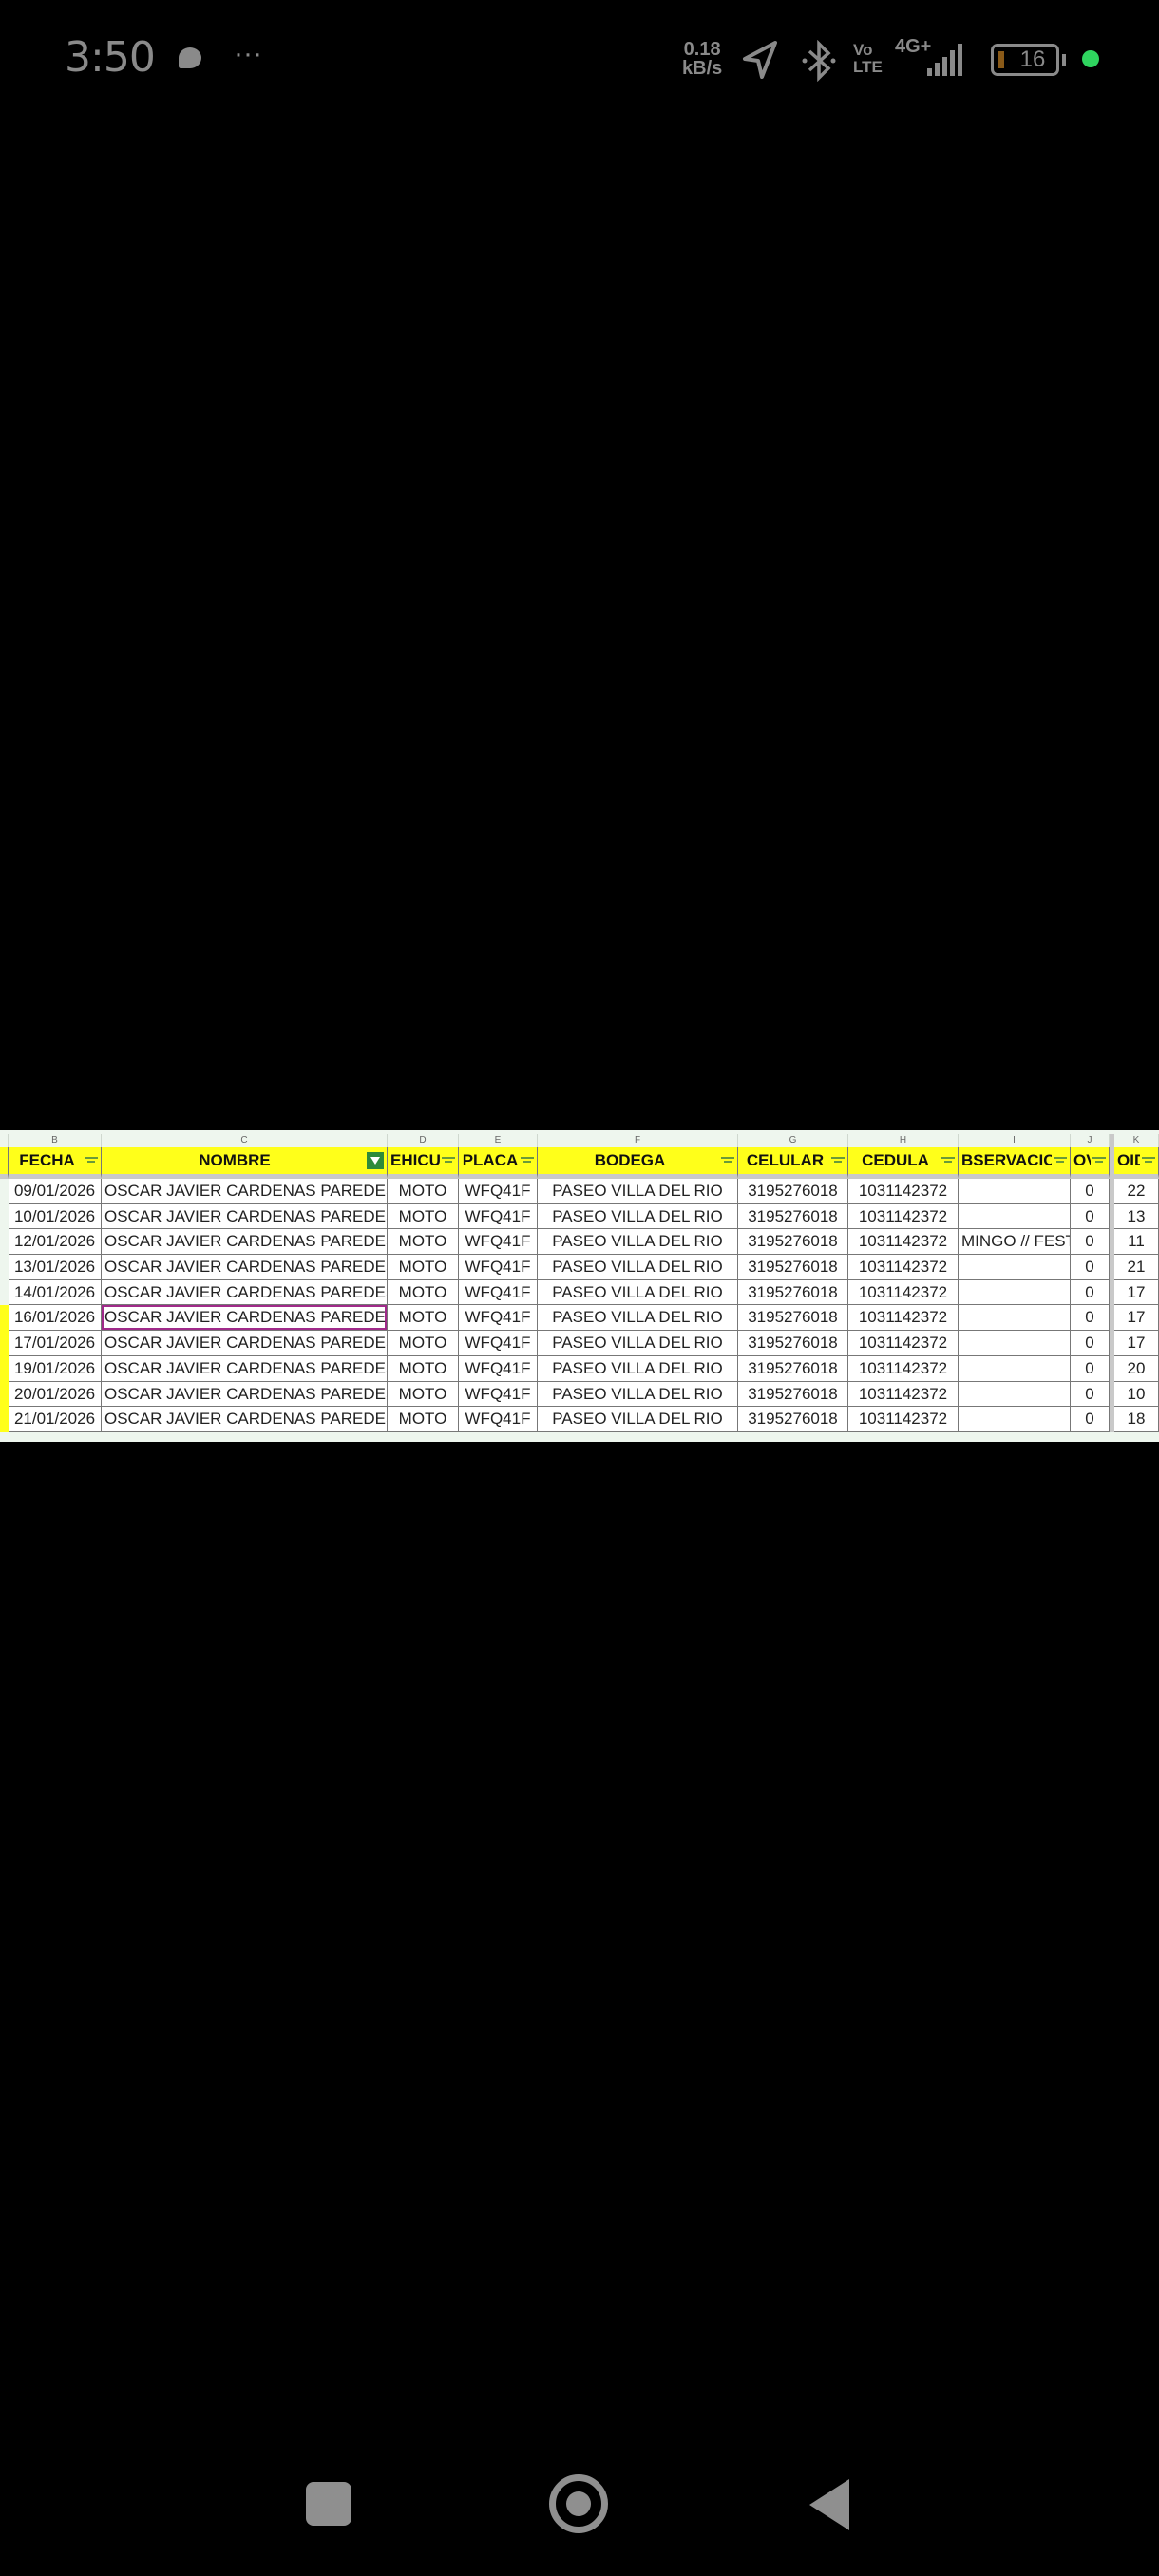 The height and width of the screenshot is (2576, 1159). Describe the element at coordinates (1136, 1267) in the screenshot. I see `table-cell: 21` at that location.